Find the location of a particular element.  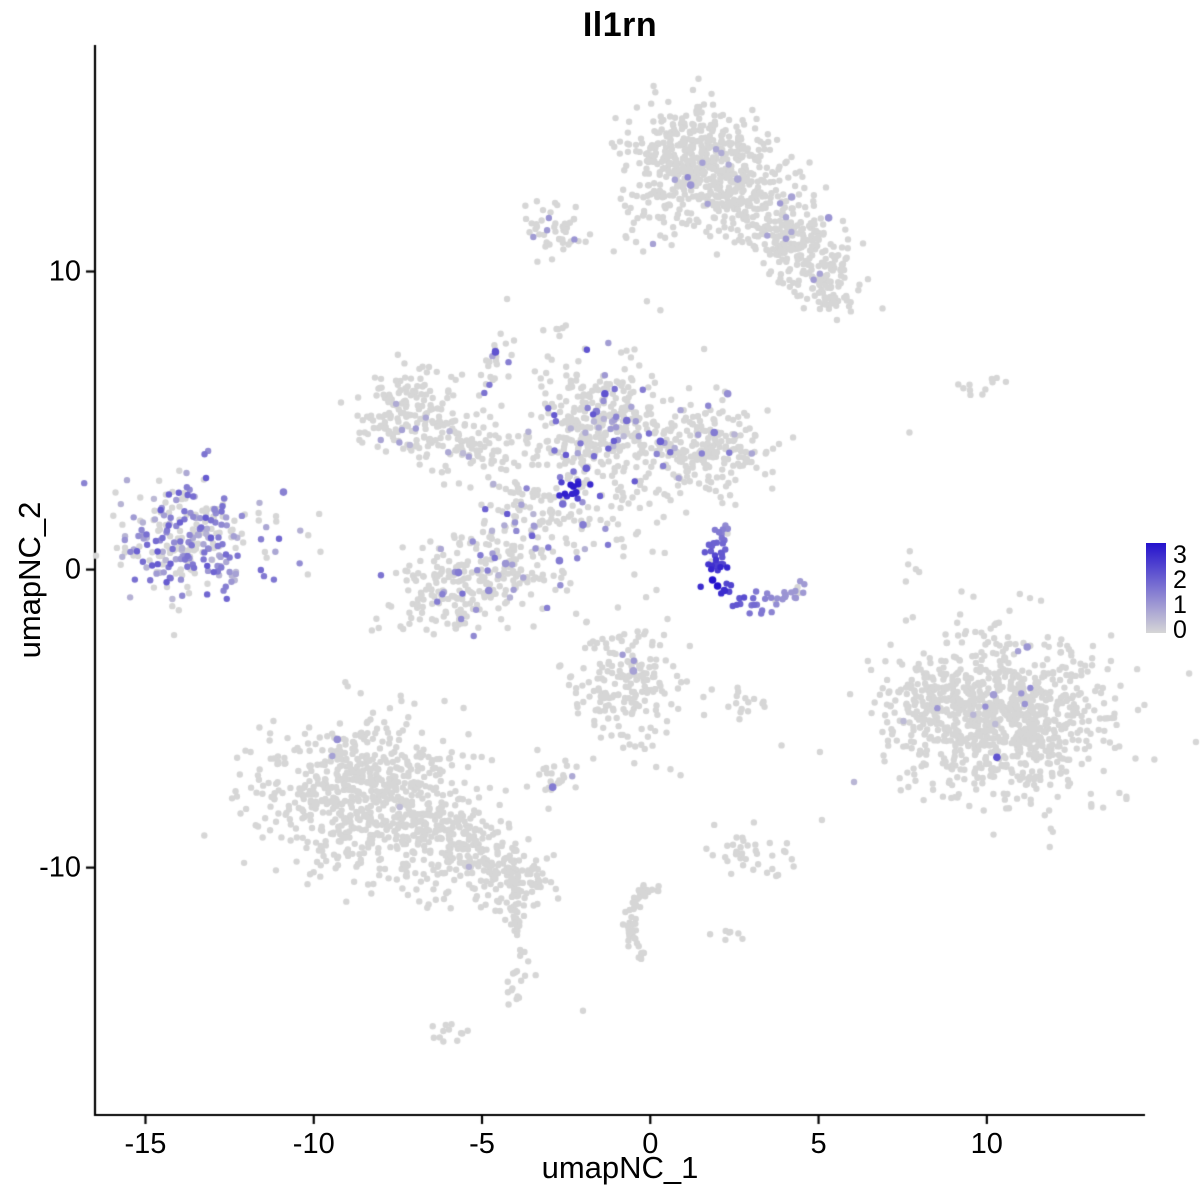

x-axis-label: umapNC_1 is located at coordinates (620, 1167).